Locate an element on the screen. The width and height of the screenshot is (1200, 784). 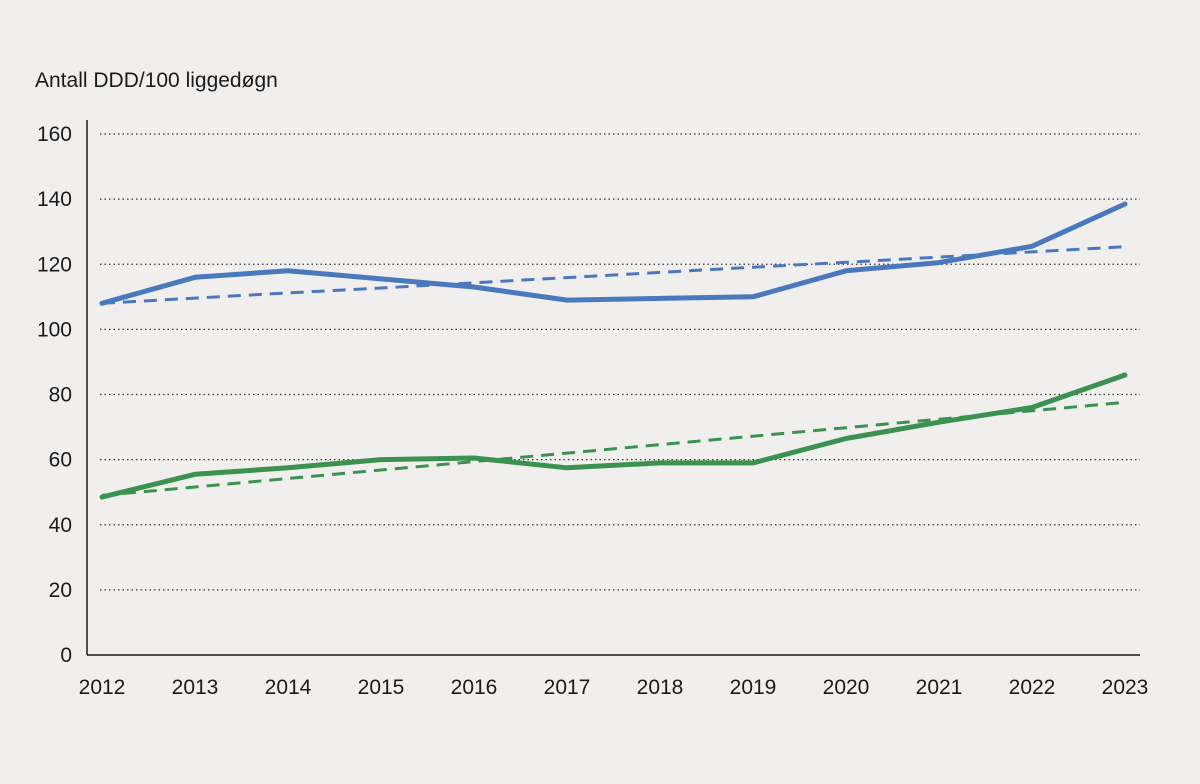
y-tick-label: 60 is located at coordinates (60, 460).